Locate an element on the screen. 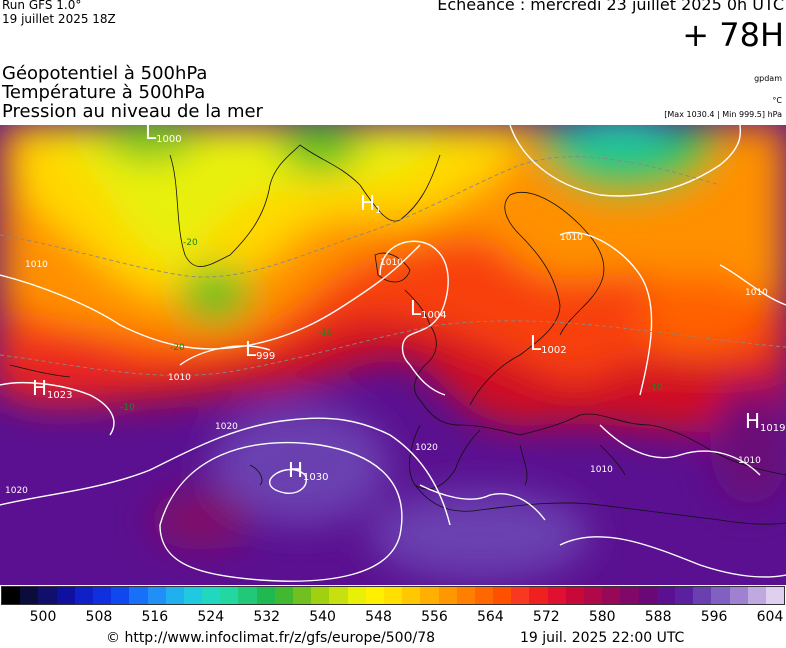 This screenshot has width=786, height=648. color-scale-tick-label: 500 is located at coordinates (43, 617).